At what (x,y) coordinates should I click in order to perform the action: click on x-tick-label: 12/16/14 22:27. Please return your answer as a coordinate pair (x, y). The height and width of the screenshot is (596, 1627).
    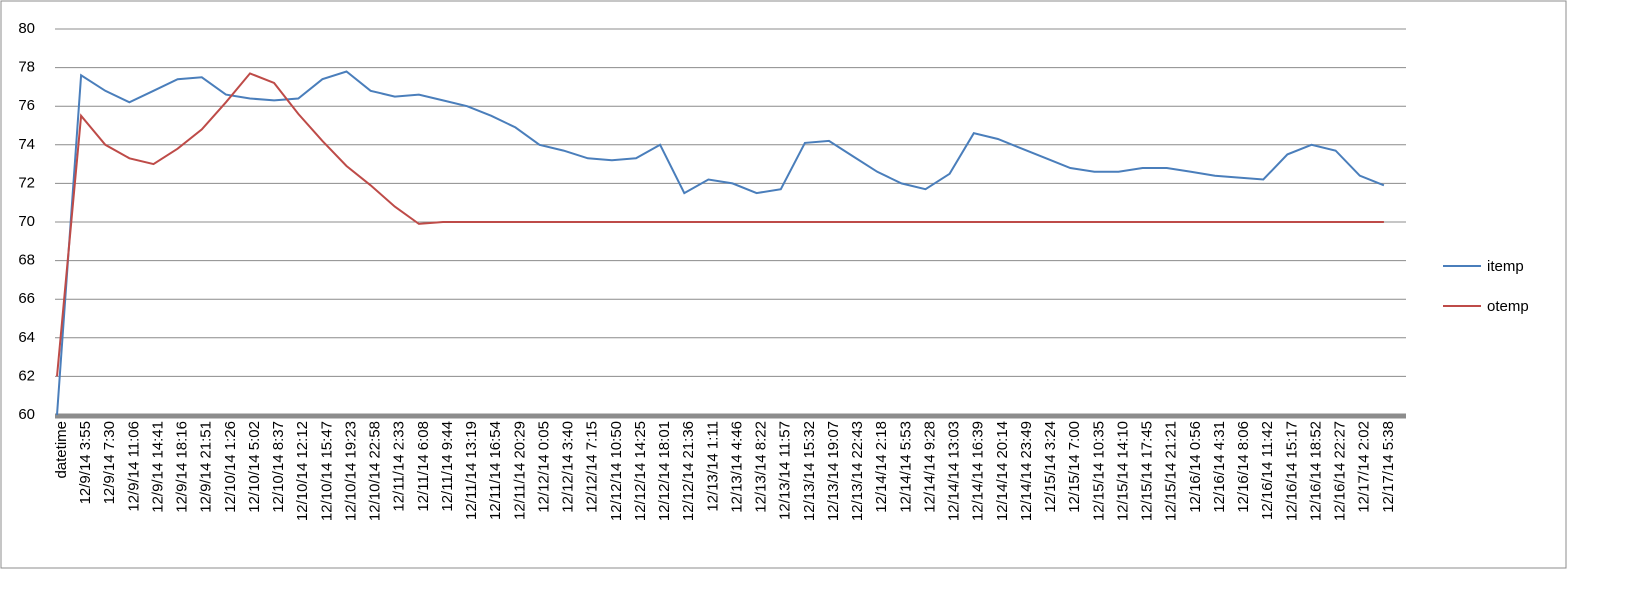
    Looking at the image, I should click on (1340, 471).